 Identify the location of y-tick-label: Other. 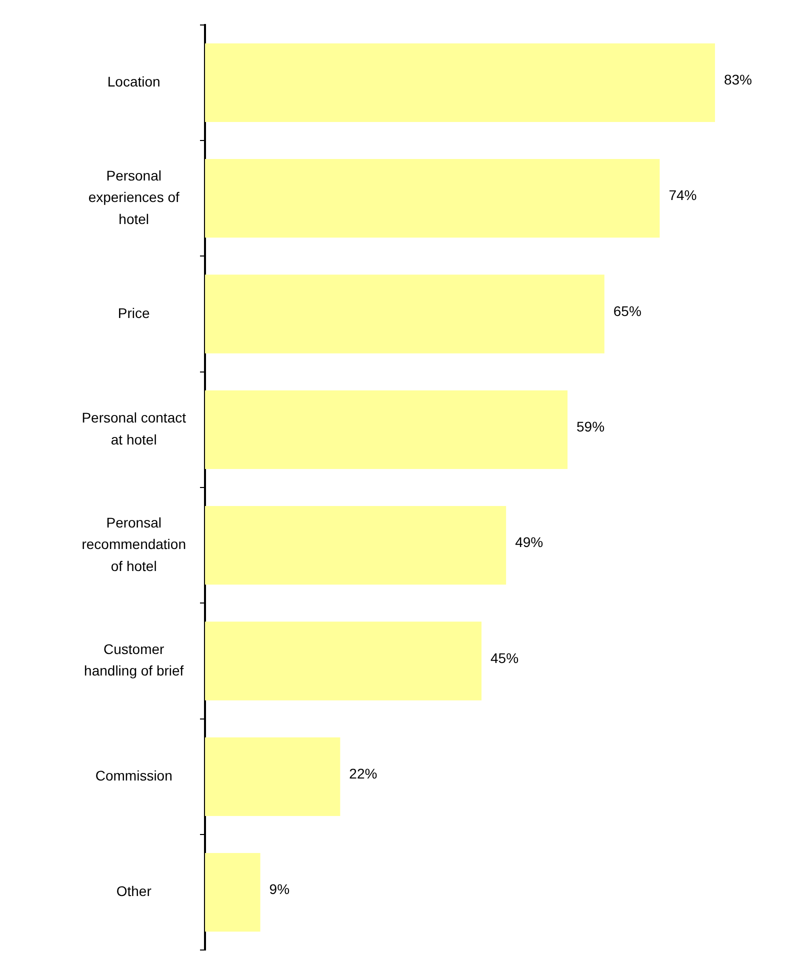
(134, 891).